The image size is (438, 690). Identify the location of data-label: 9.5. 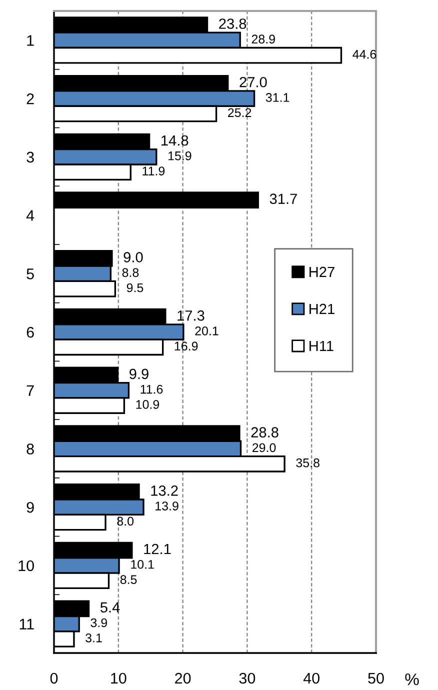
(135, 287).